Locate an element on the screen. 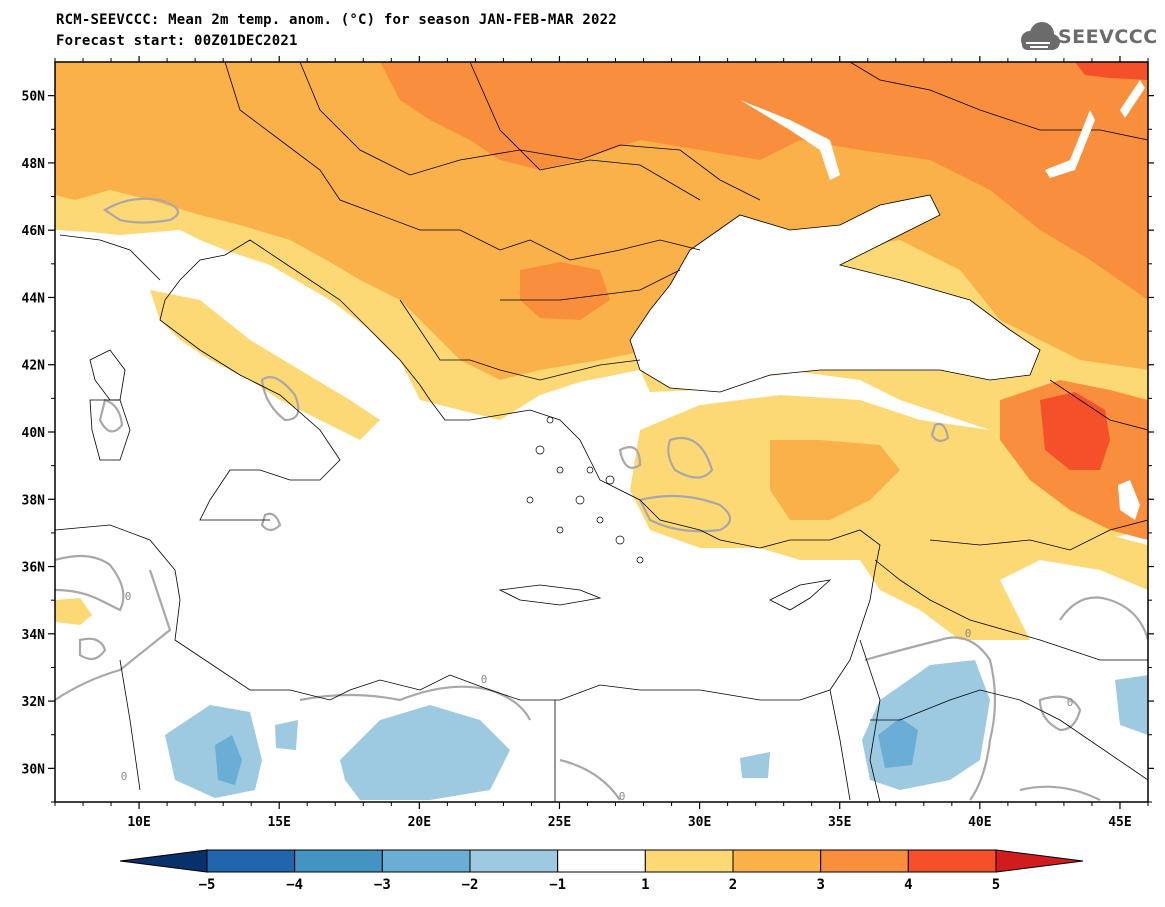 The height and width of the screenshot is (907, 1165). anomaly-area-yellow-libya is located at coordinates (73, 611).